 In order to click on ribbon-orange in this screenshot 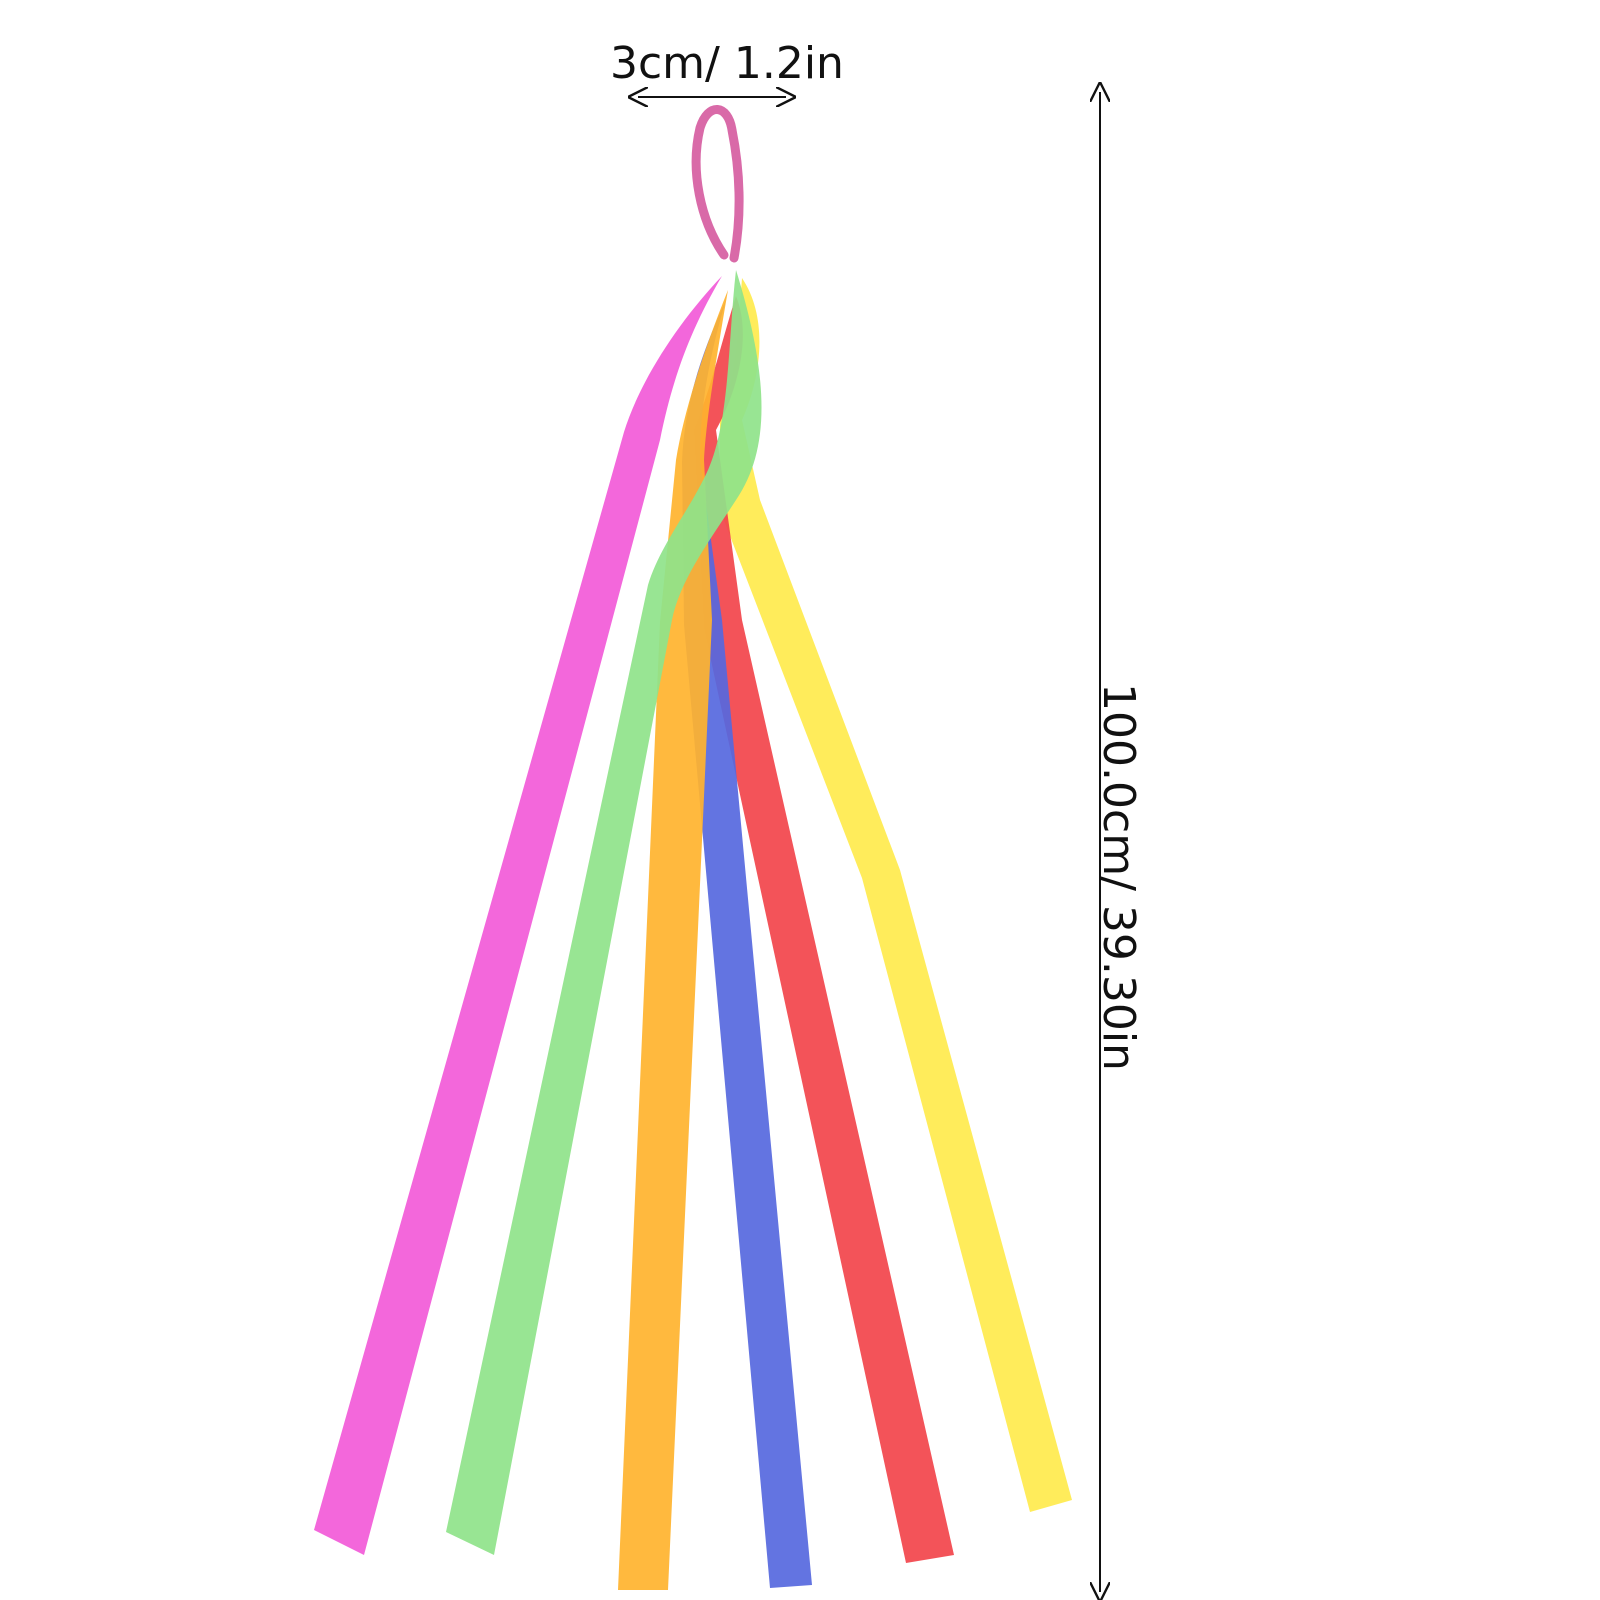, I will do `click(673, 940)`.